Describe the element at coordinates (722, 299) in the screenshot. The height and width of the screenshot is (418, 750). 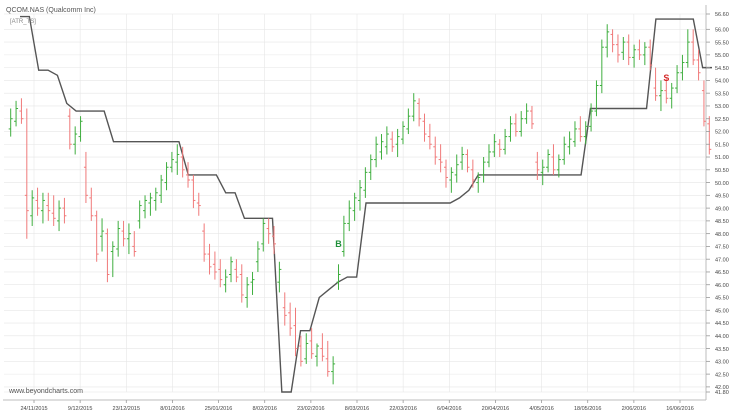
I see `y-tick-label: 45.50` at that location.